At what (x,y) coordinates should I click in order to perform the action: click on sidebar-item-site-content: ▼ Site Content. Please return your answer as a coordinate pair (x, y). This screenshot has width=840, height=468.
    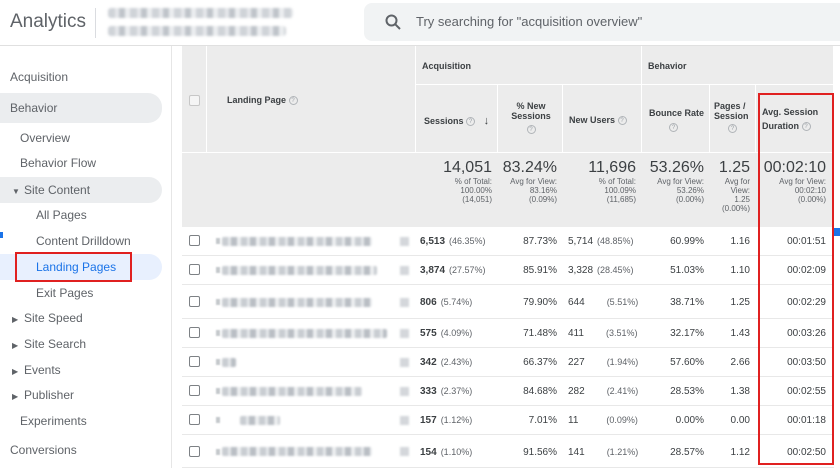
    Looking at the image, I should click on (81, 190).